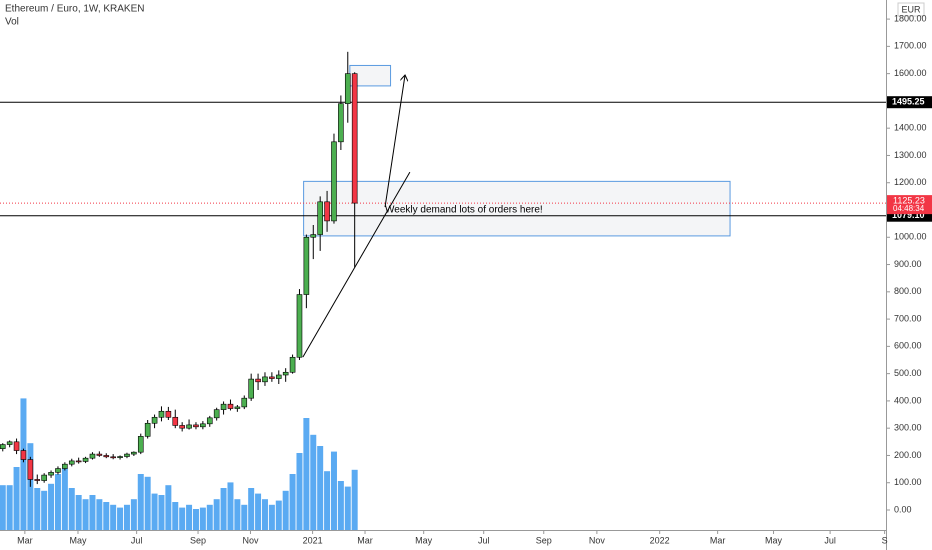 The image size is (932, 550). I want to click on last-price-label: 1125.23, so click(909, 200).